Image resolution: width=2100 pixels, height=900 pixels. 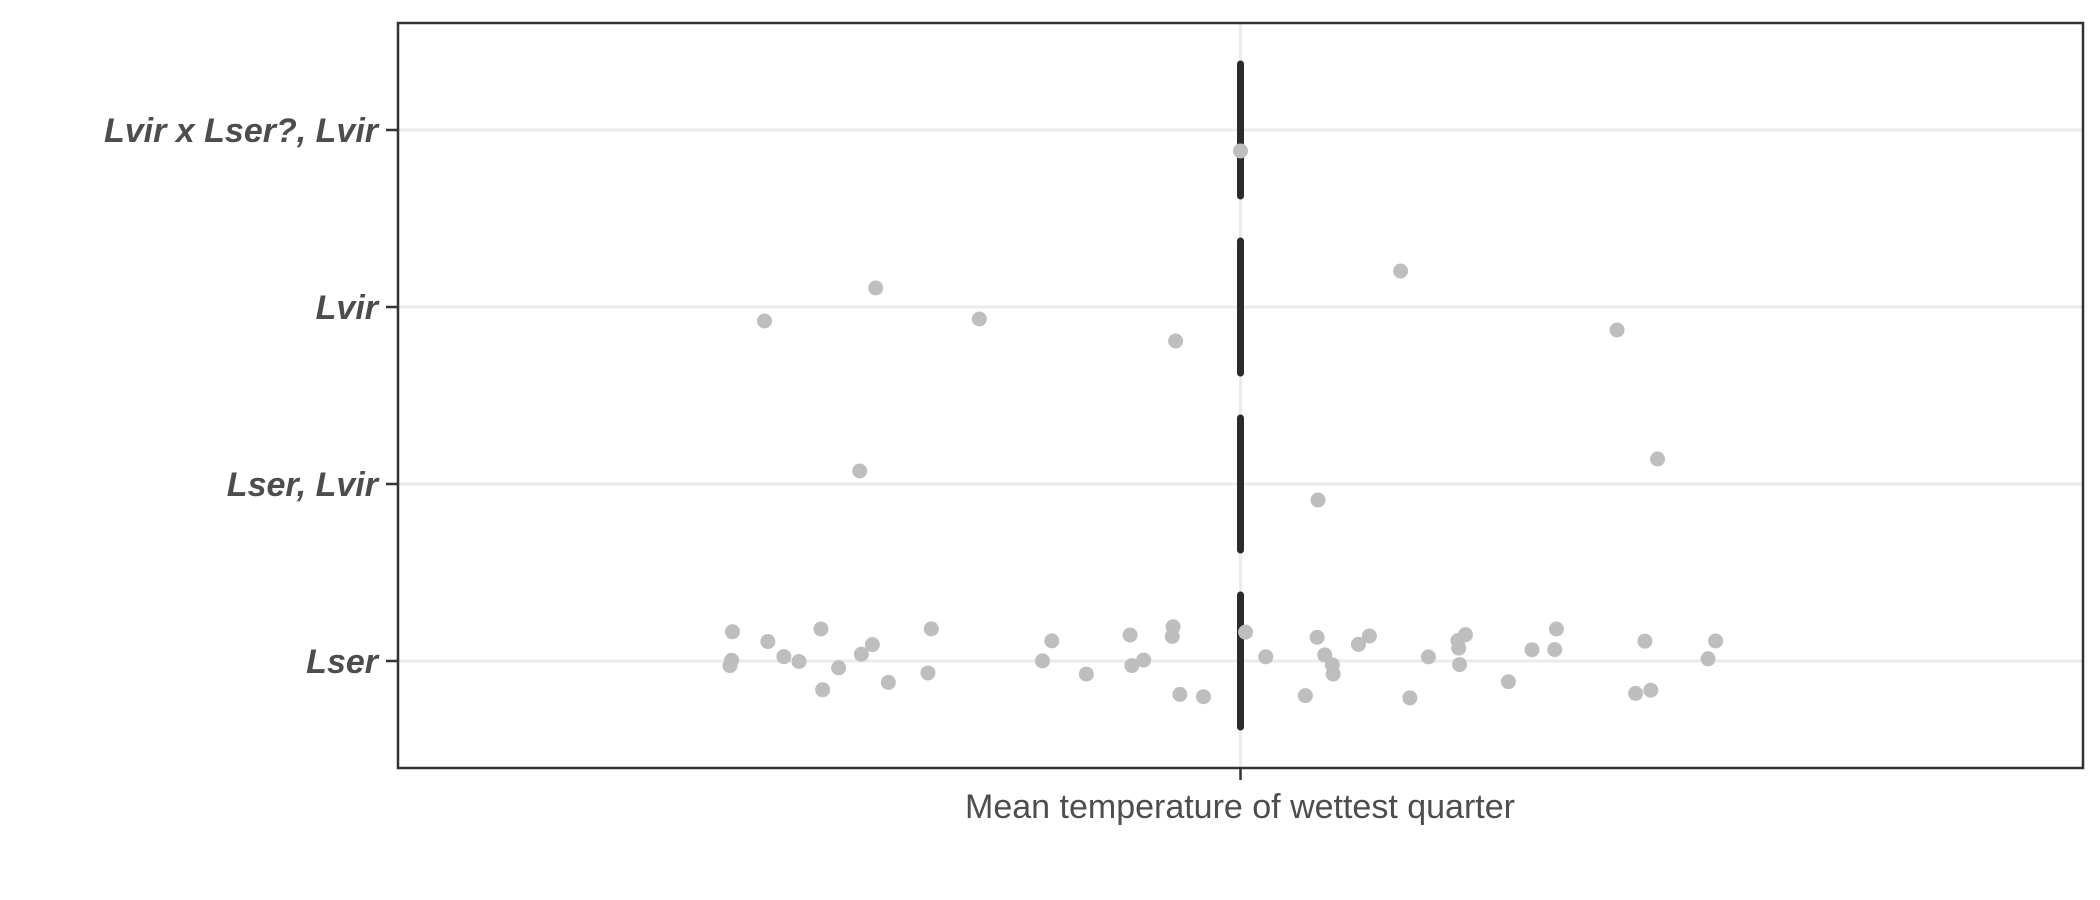 What do you see at coordinates (242, 131) in the screenshot?
I see `y-tick-label: Lvir x Lser?, Lvir` at bounding box center [242, 131].